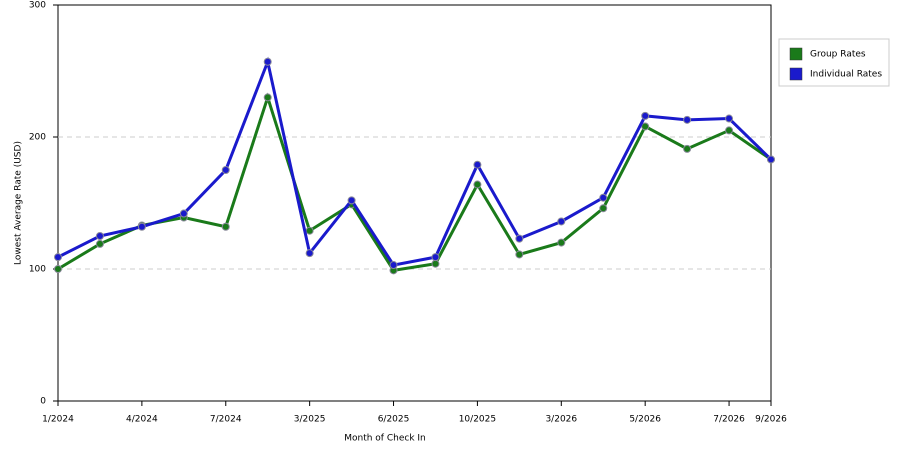 The image size is (900, 454). What do you see at coordinates (729, 420) in the screenshot?
I see `x-tick-label: 7/2026` at bounding box center [729, 420].